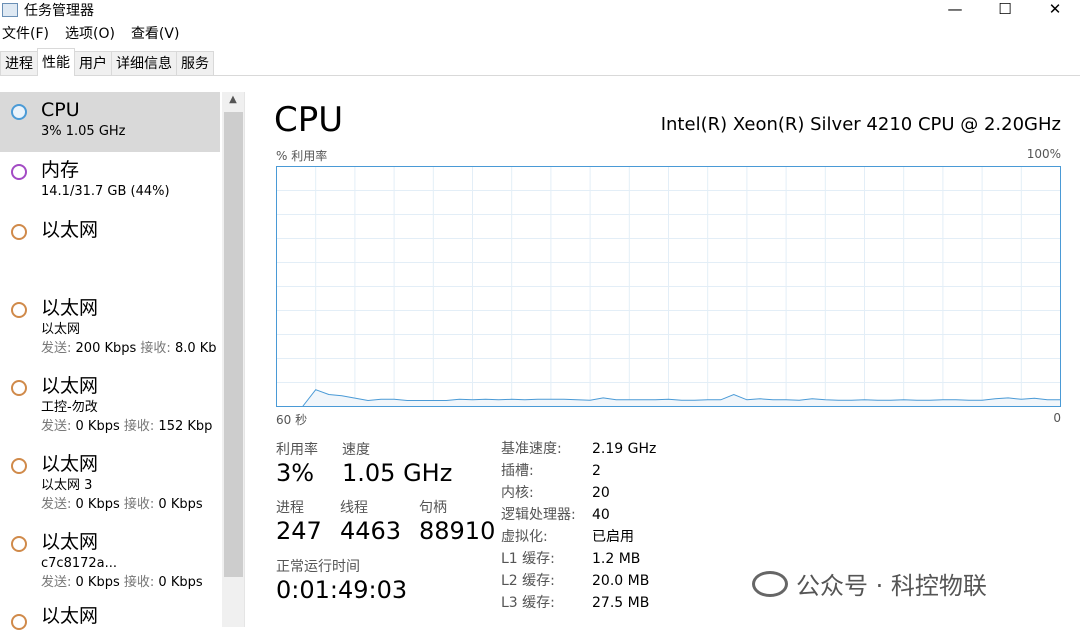  What do you see at coordinates (540, 10) in the screenshot?
I see `title-bar: 任务管理器 — ☐ ✕` at bounding box center [540, 10].